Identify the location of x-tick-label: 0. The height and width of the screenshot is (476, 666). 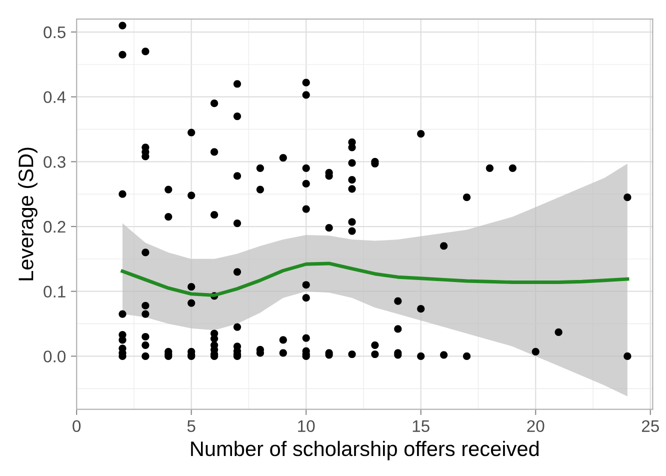
(76, 426).